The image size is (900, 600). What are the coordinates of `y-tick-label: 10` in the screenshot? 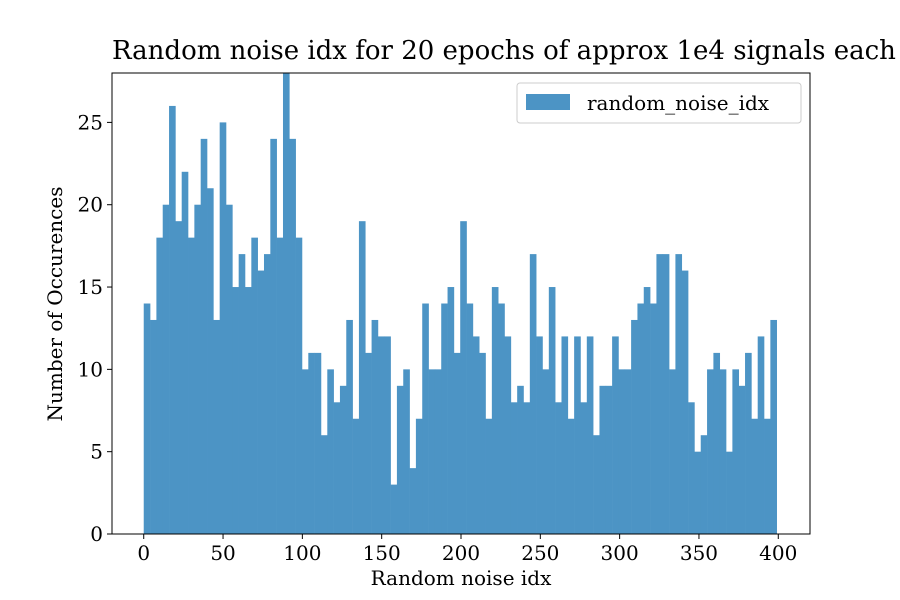 It's located at (90, 369).